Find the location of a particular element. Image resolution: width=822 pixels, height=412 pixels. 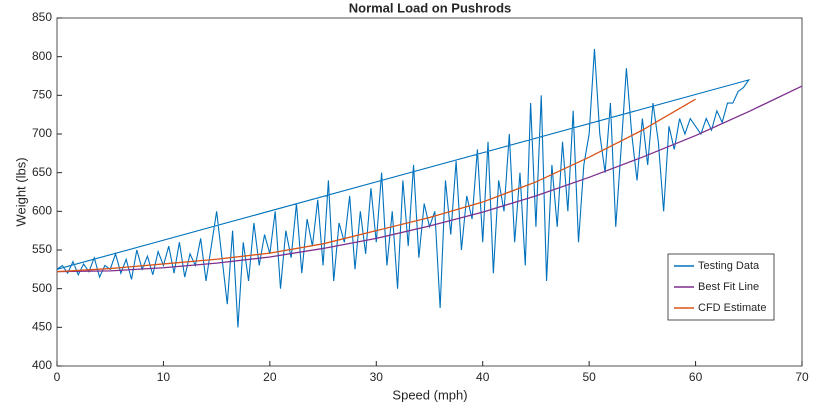

y-tick-label: 800 is located at coordinates (42, 56).